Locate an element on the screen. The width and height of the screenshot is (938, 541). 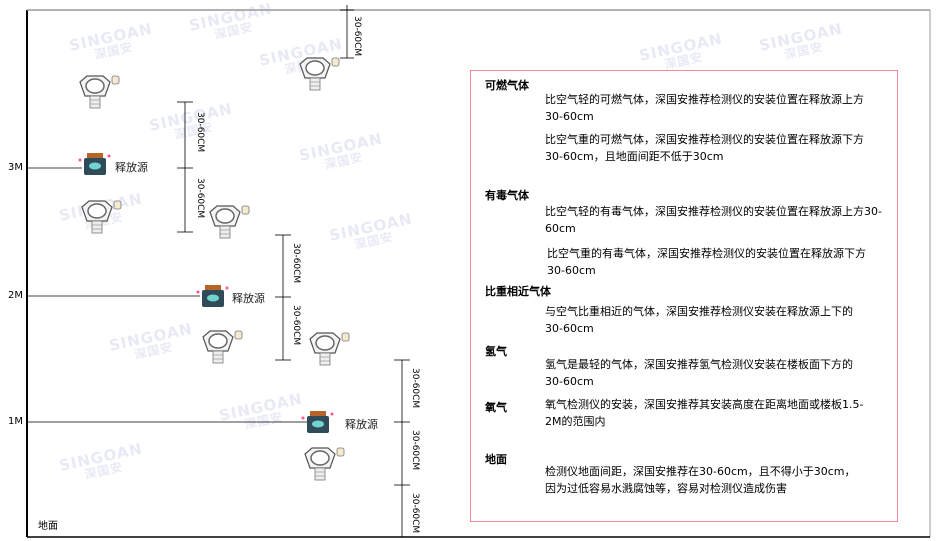
level-3m-label: 3M is located at coordinates (15, 167).